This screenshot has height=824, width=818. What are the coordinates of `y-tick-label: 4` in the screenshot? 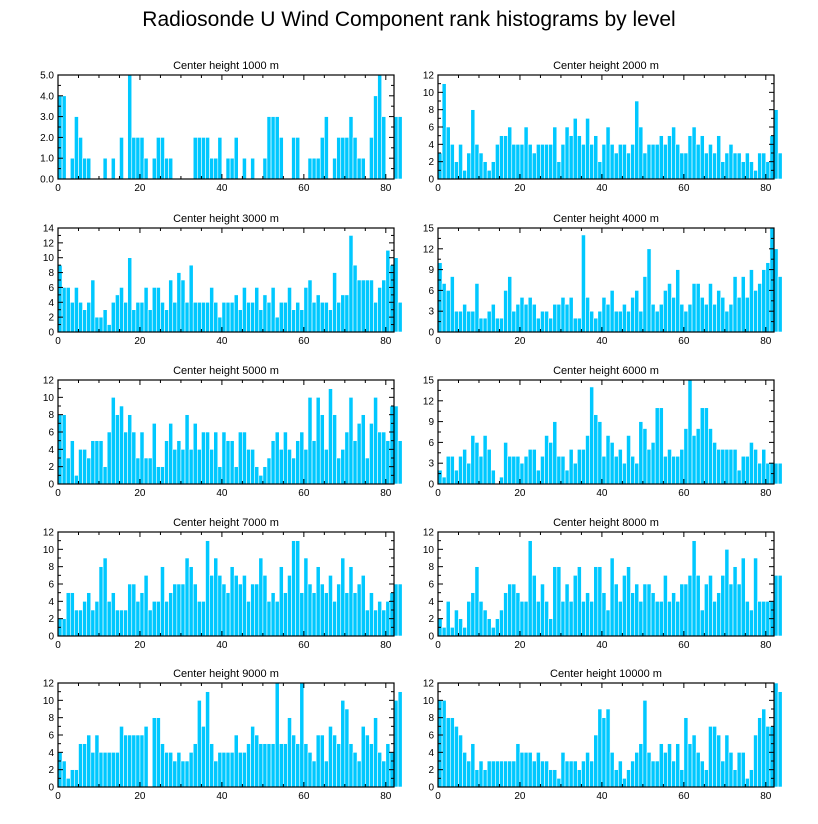 It's located at (431, 145).